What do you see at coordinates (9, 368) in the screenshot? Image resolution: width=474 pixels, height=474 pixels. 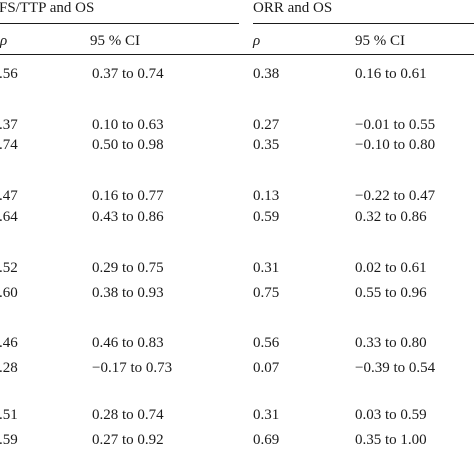 I see `pfs-rho-cell: .28` at bounding box center [9, 368].